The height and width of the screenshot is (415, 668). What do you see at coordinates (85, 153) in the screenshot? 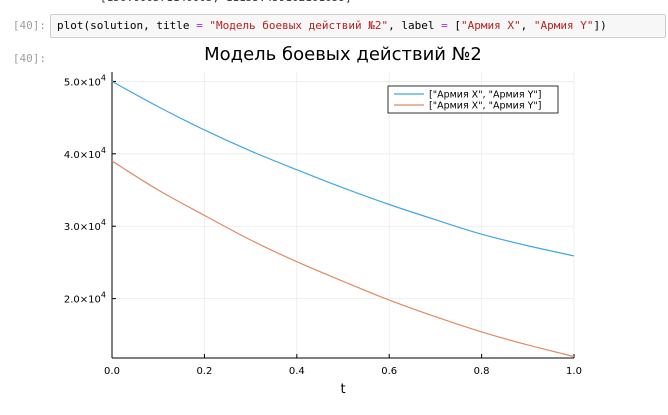
I see `y-tick-label: 4.0×10⁴` at bounding box center [85, 153].